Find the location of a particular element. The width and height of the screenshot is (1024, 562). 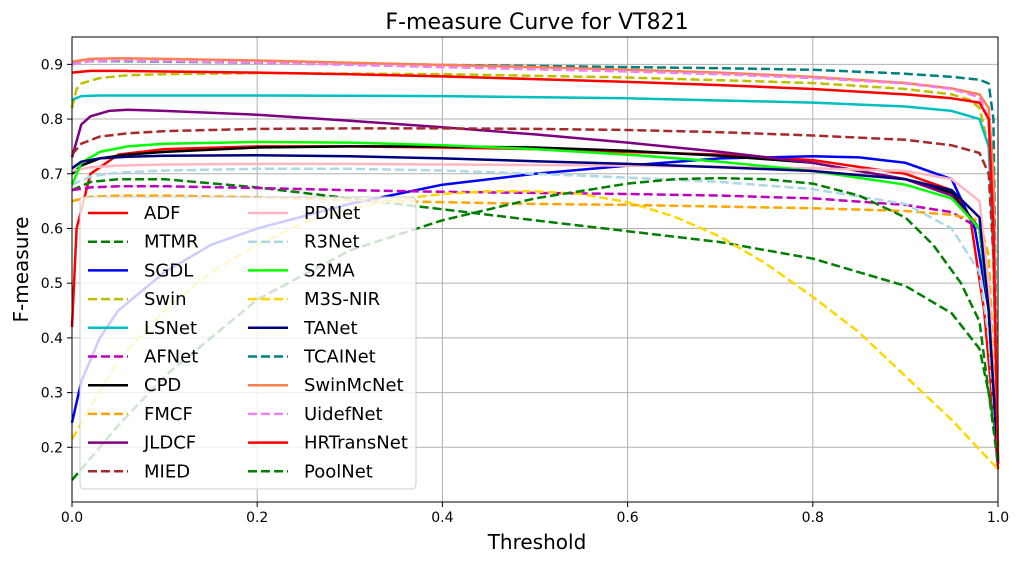

x-tick-label: 0.2 is located at coordinates (257, 518).